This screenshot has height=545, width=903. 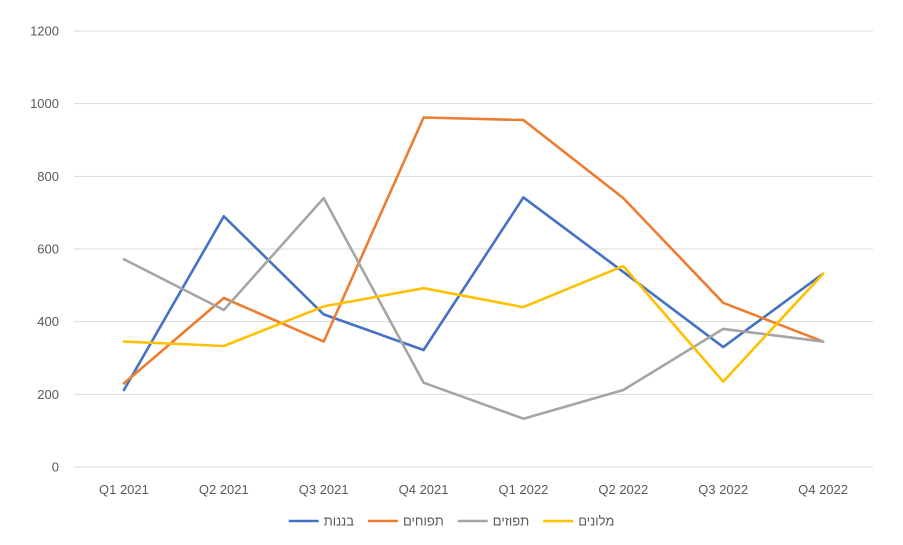 I want to click on y-tick-label: 1000, so click(x=44, y=103).